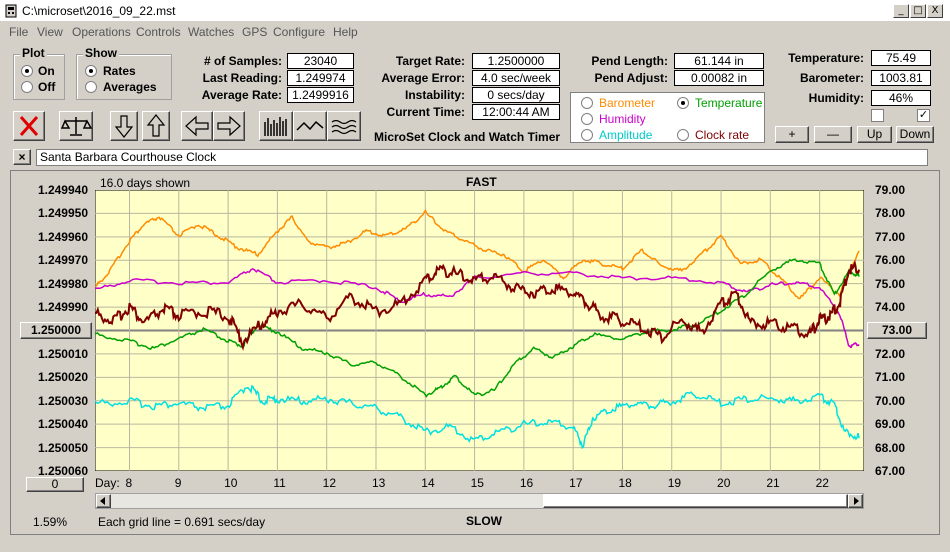 The width and height of the screenshot is (950, 552). What do you see at coordinates (874, 134) in the screenshot?
I see `up-button: Up` at bounding box center [874, 134].